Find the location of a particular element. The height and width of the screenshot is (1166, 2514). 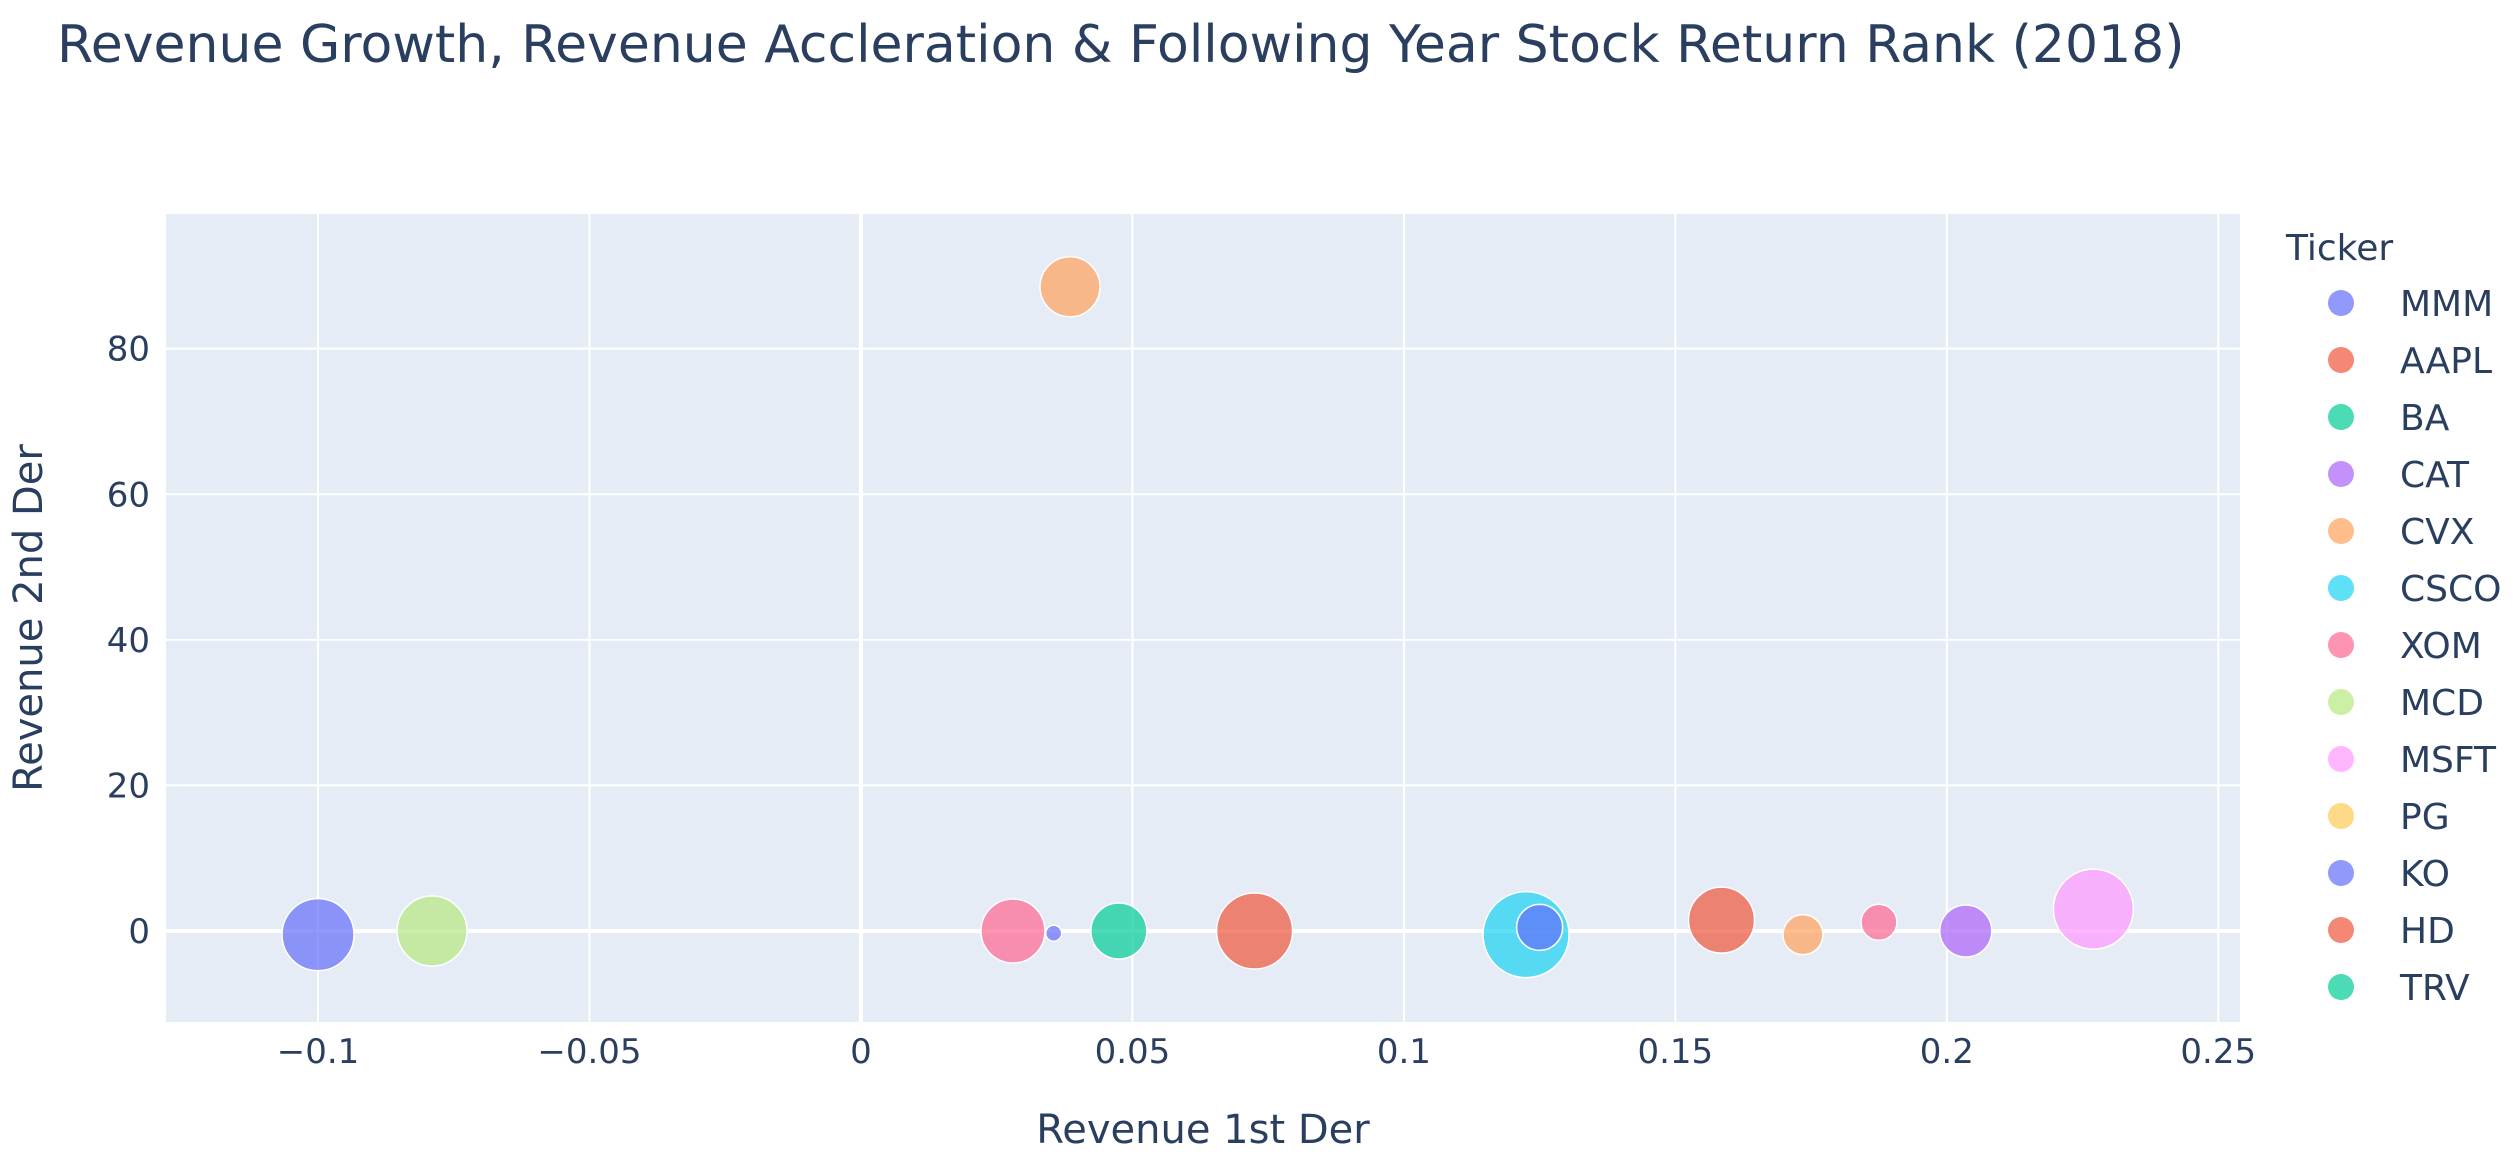

y-axis-ticks: 0 20 40 60 80 is located at coordinates (128, 641).